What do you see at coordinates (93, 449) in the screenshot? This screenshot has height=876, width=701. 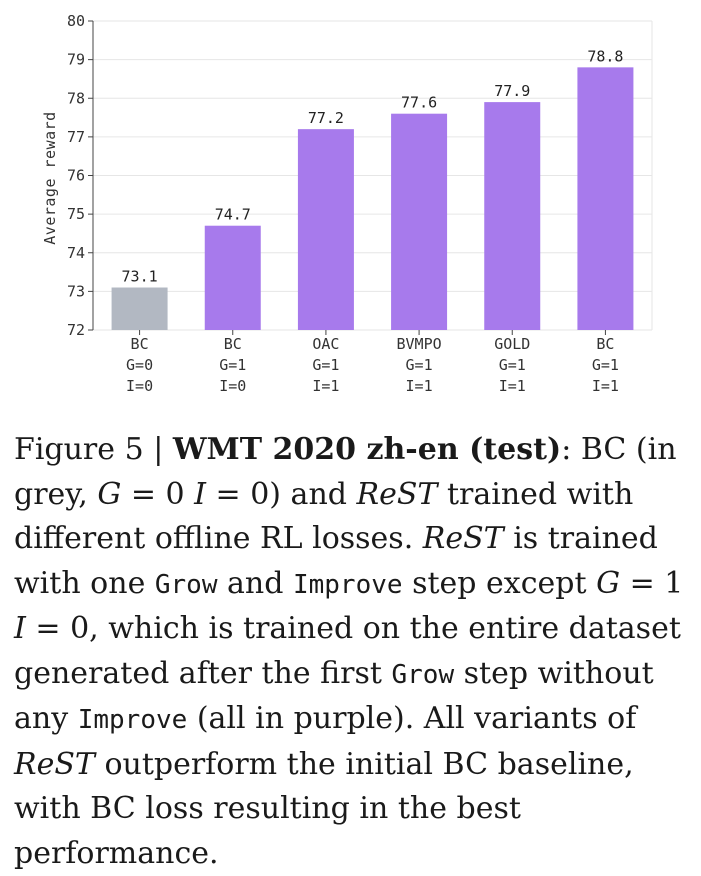 I see `figure-label: Figure 5 |` at bounding box center [93, 449].